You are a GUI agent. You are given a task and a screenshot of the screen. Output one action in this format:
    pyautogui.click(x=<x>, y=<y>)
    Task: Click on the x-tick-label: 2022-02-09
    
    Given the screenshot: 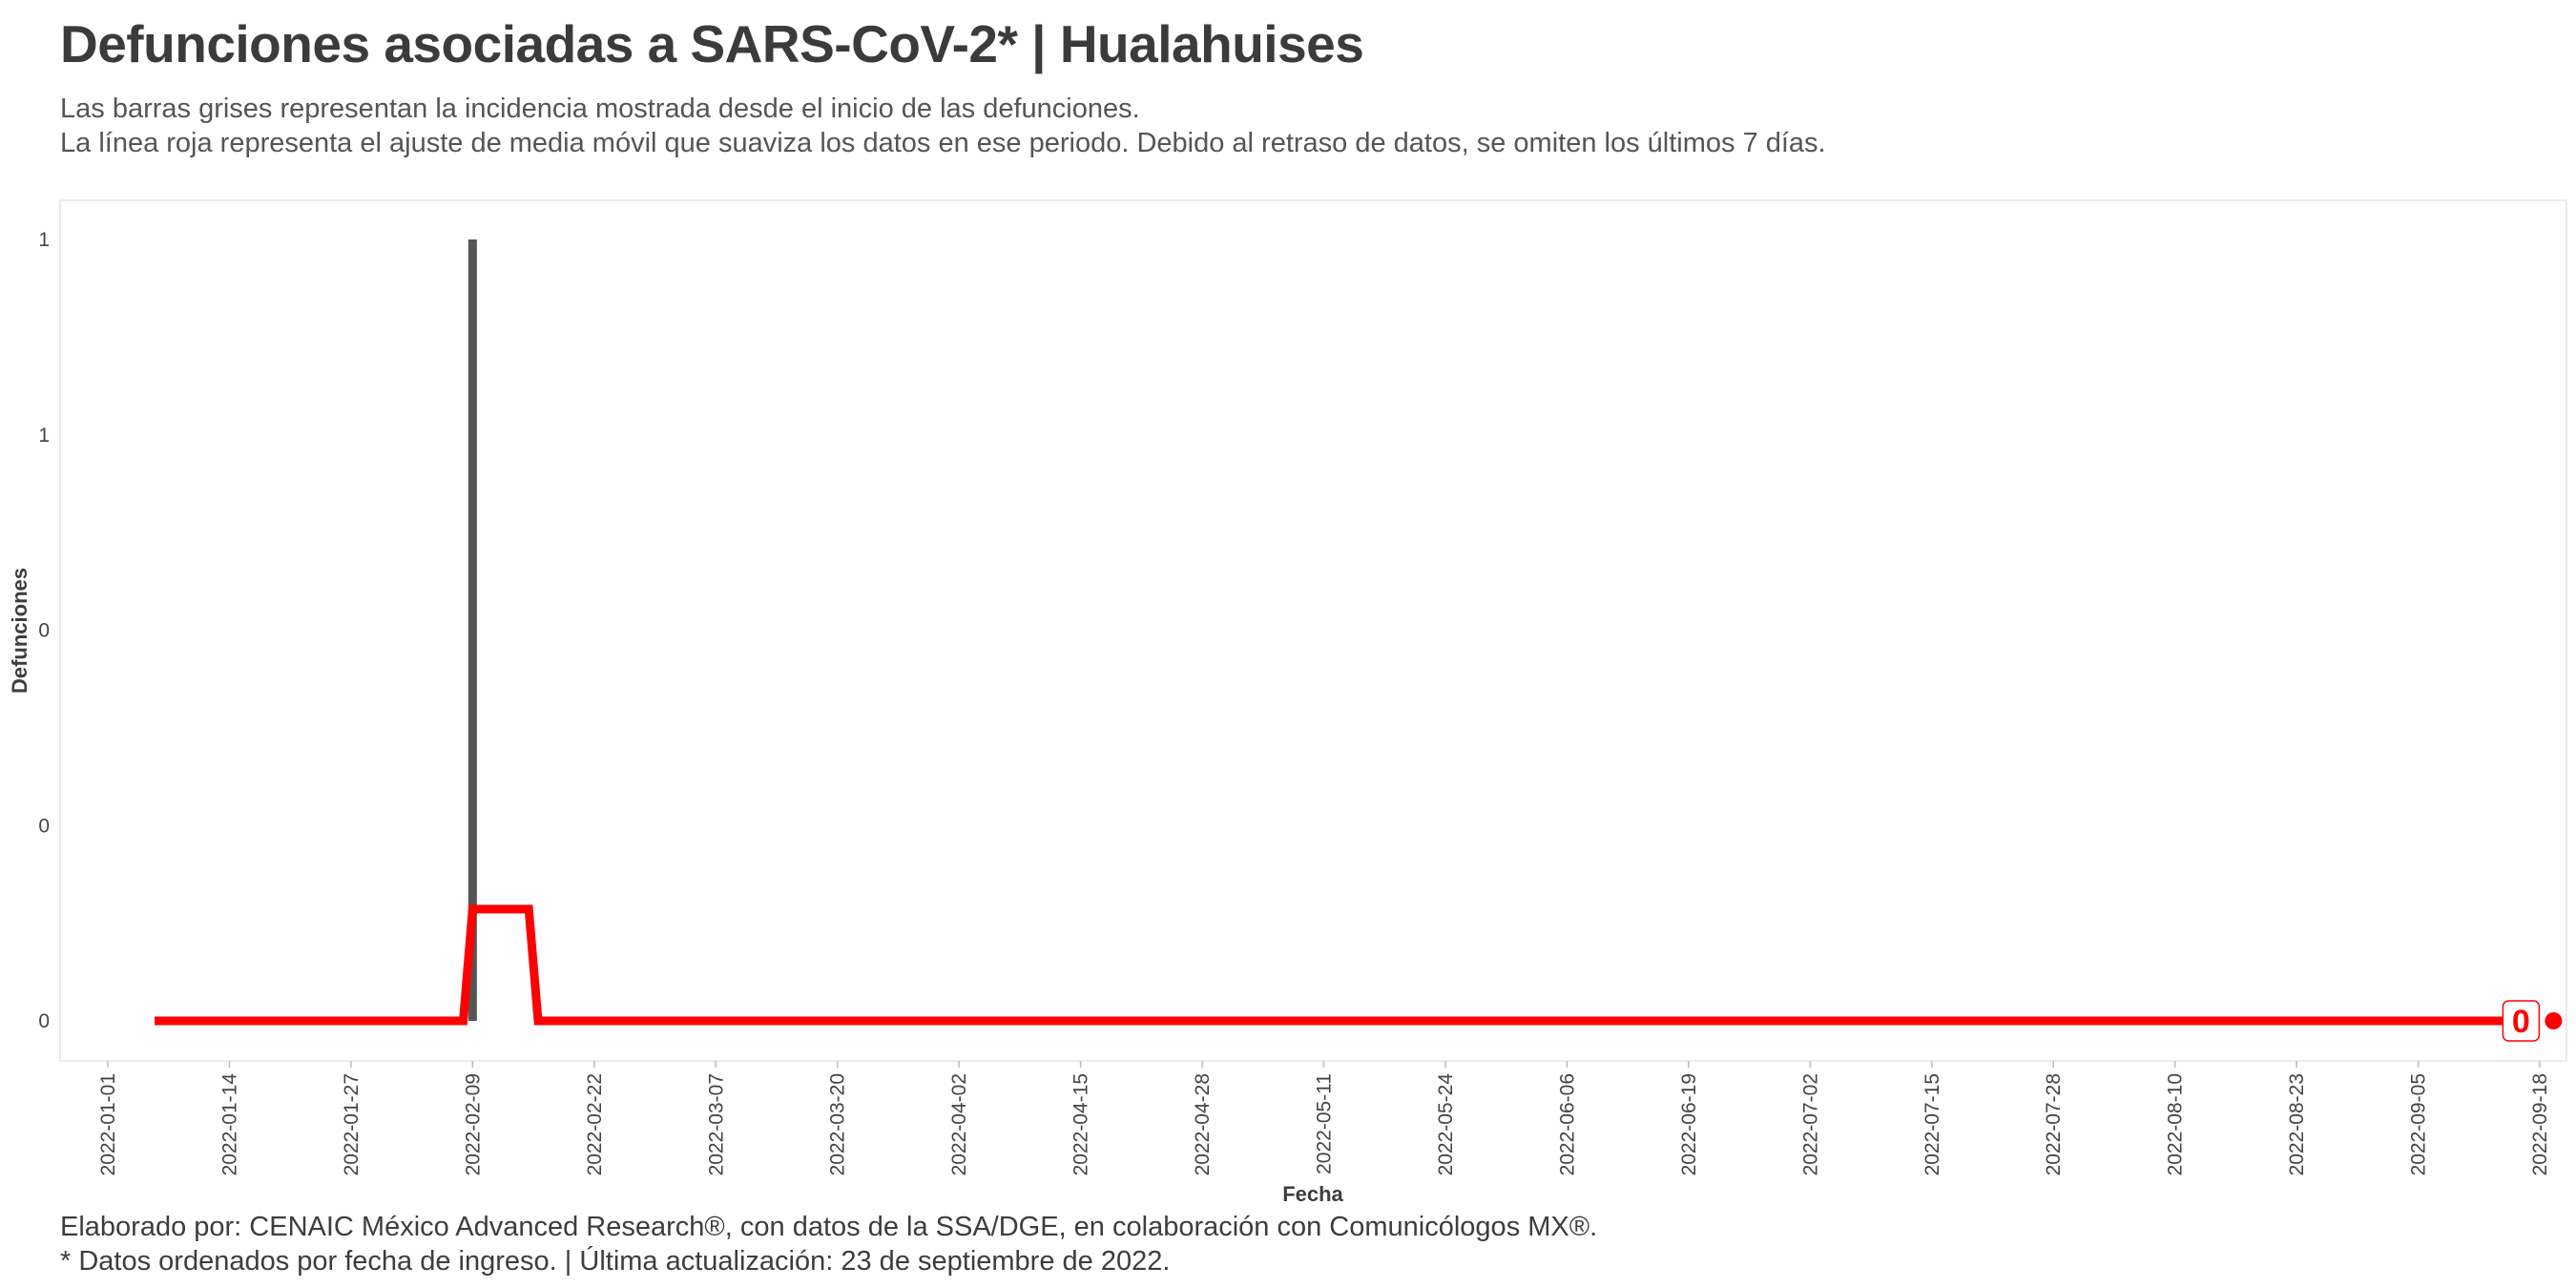 What is the action you would take?
    pyautogui.click(x=473, y=1124)
    